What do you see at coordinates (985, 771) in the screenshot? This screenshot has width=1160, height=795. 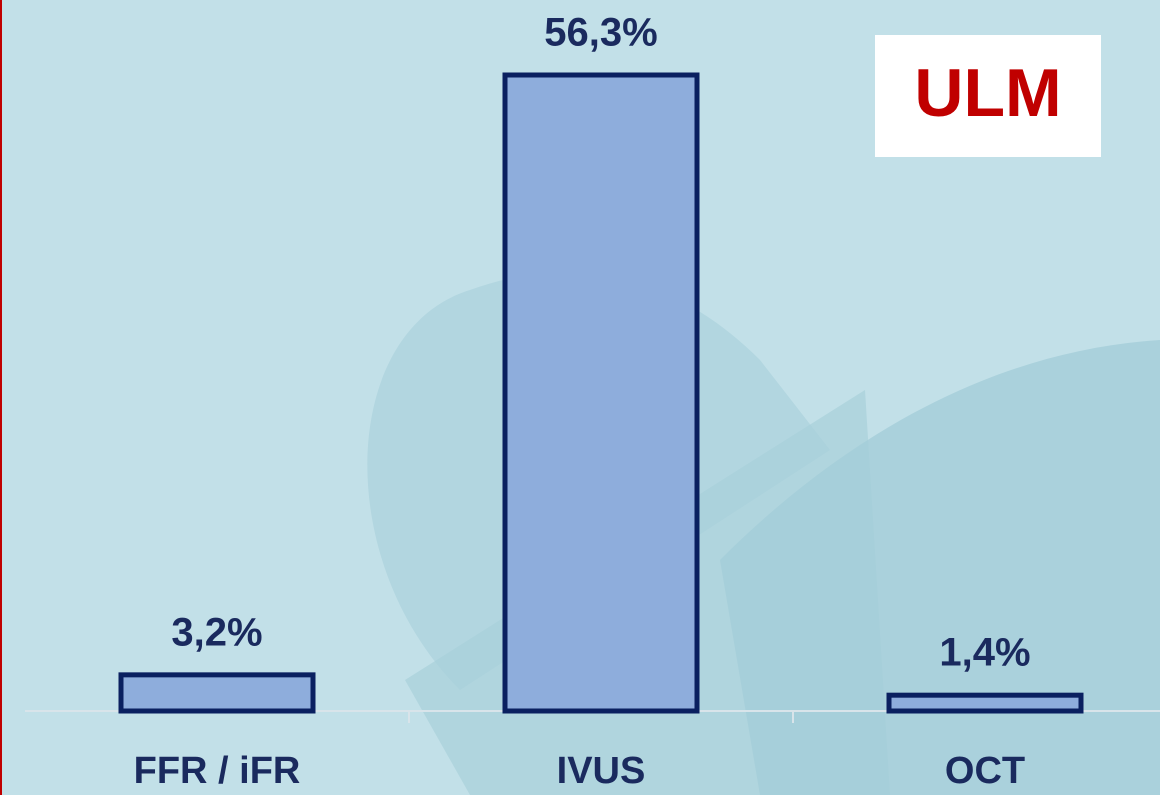 I see `x-tick-label: OCT` at bounding box center [985, 771].